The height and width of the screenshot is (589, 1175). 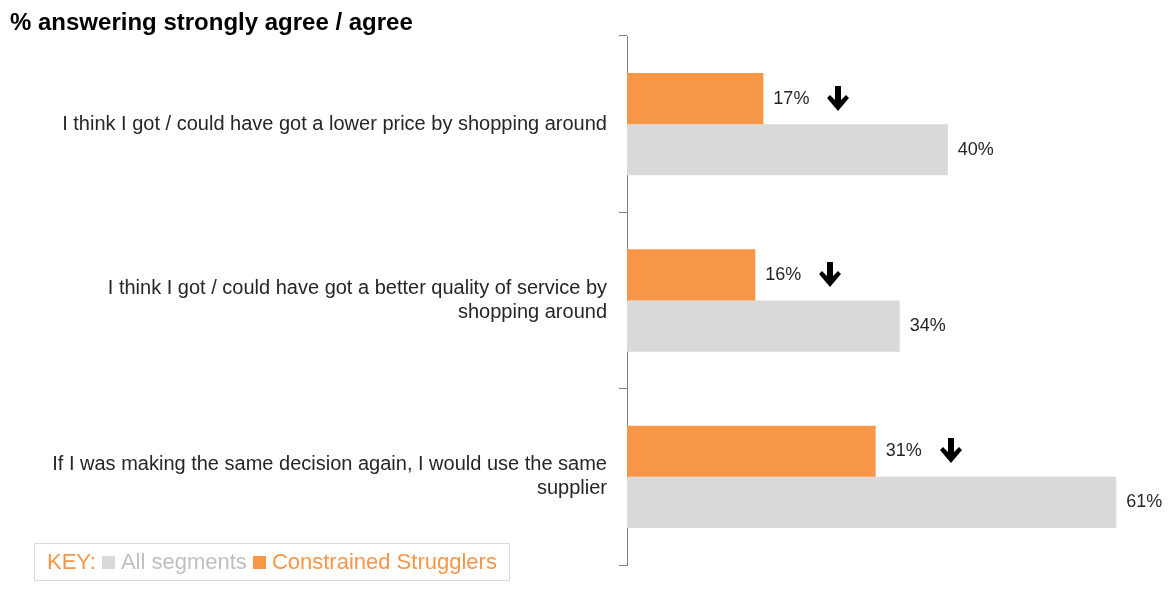 What do you see at coordinates (330, 475) in the screenshot?
I see `y-tick-label: If I was making the same decision again, I would use the same supplier` at bounding box center [330, 475].